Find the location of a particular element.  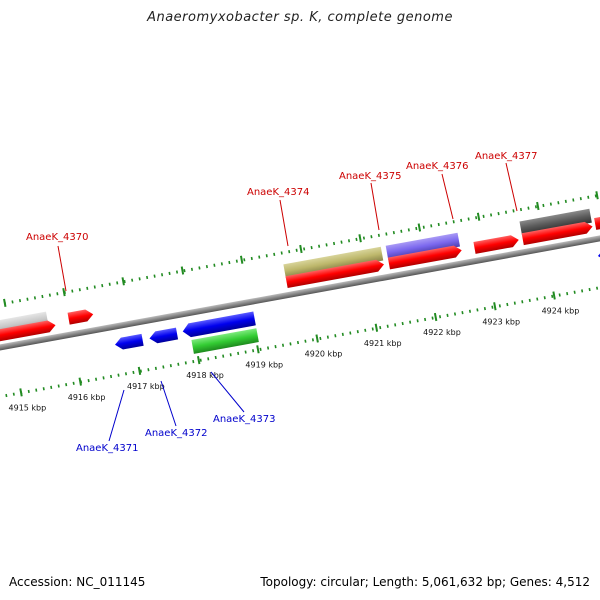

gene-label-4373: AnaeK_4373 is located at coordinates (244, 419).